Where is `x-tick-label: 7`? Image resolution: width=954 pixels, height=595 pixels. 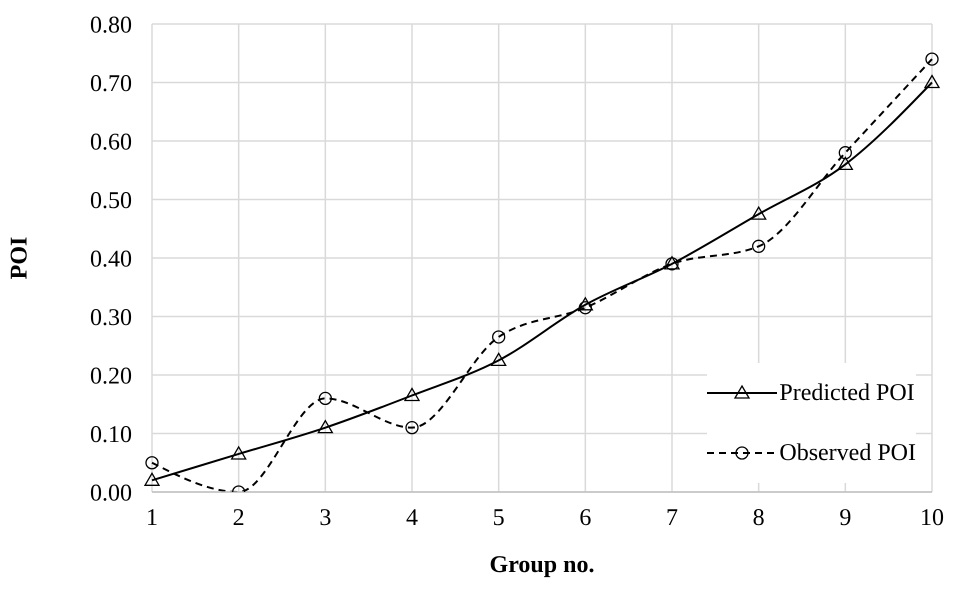
x-tick-label: 7 is located at coordinates (672, 518).